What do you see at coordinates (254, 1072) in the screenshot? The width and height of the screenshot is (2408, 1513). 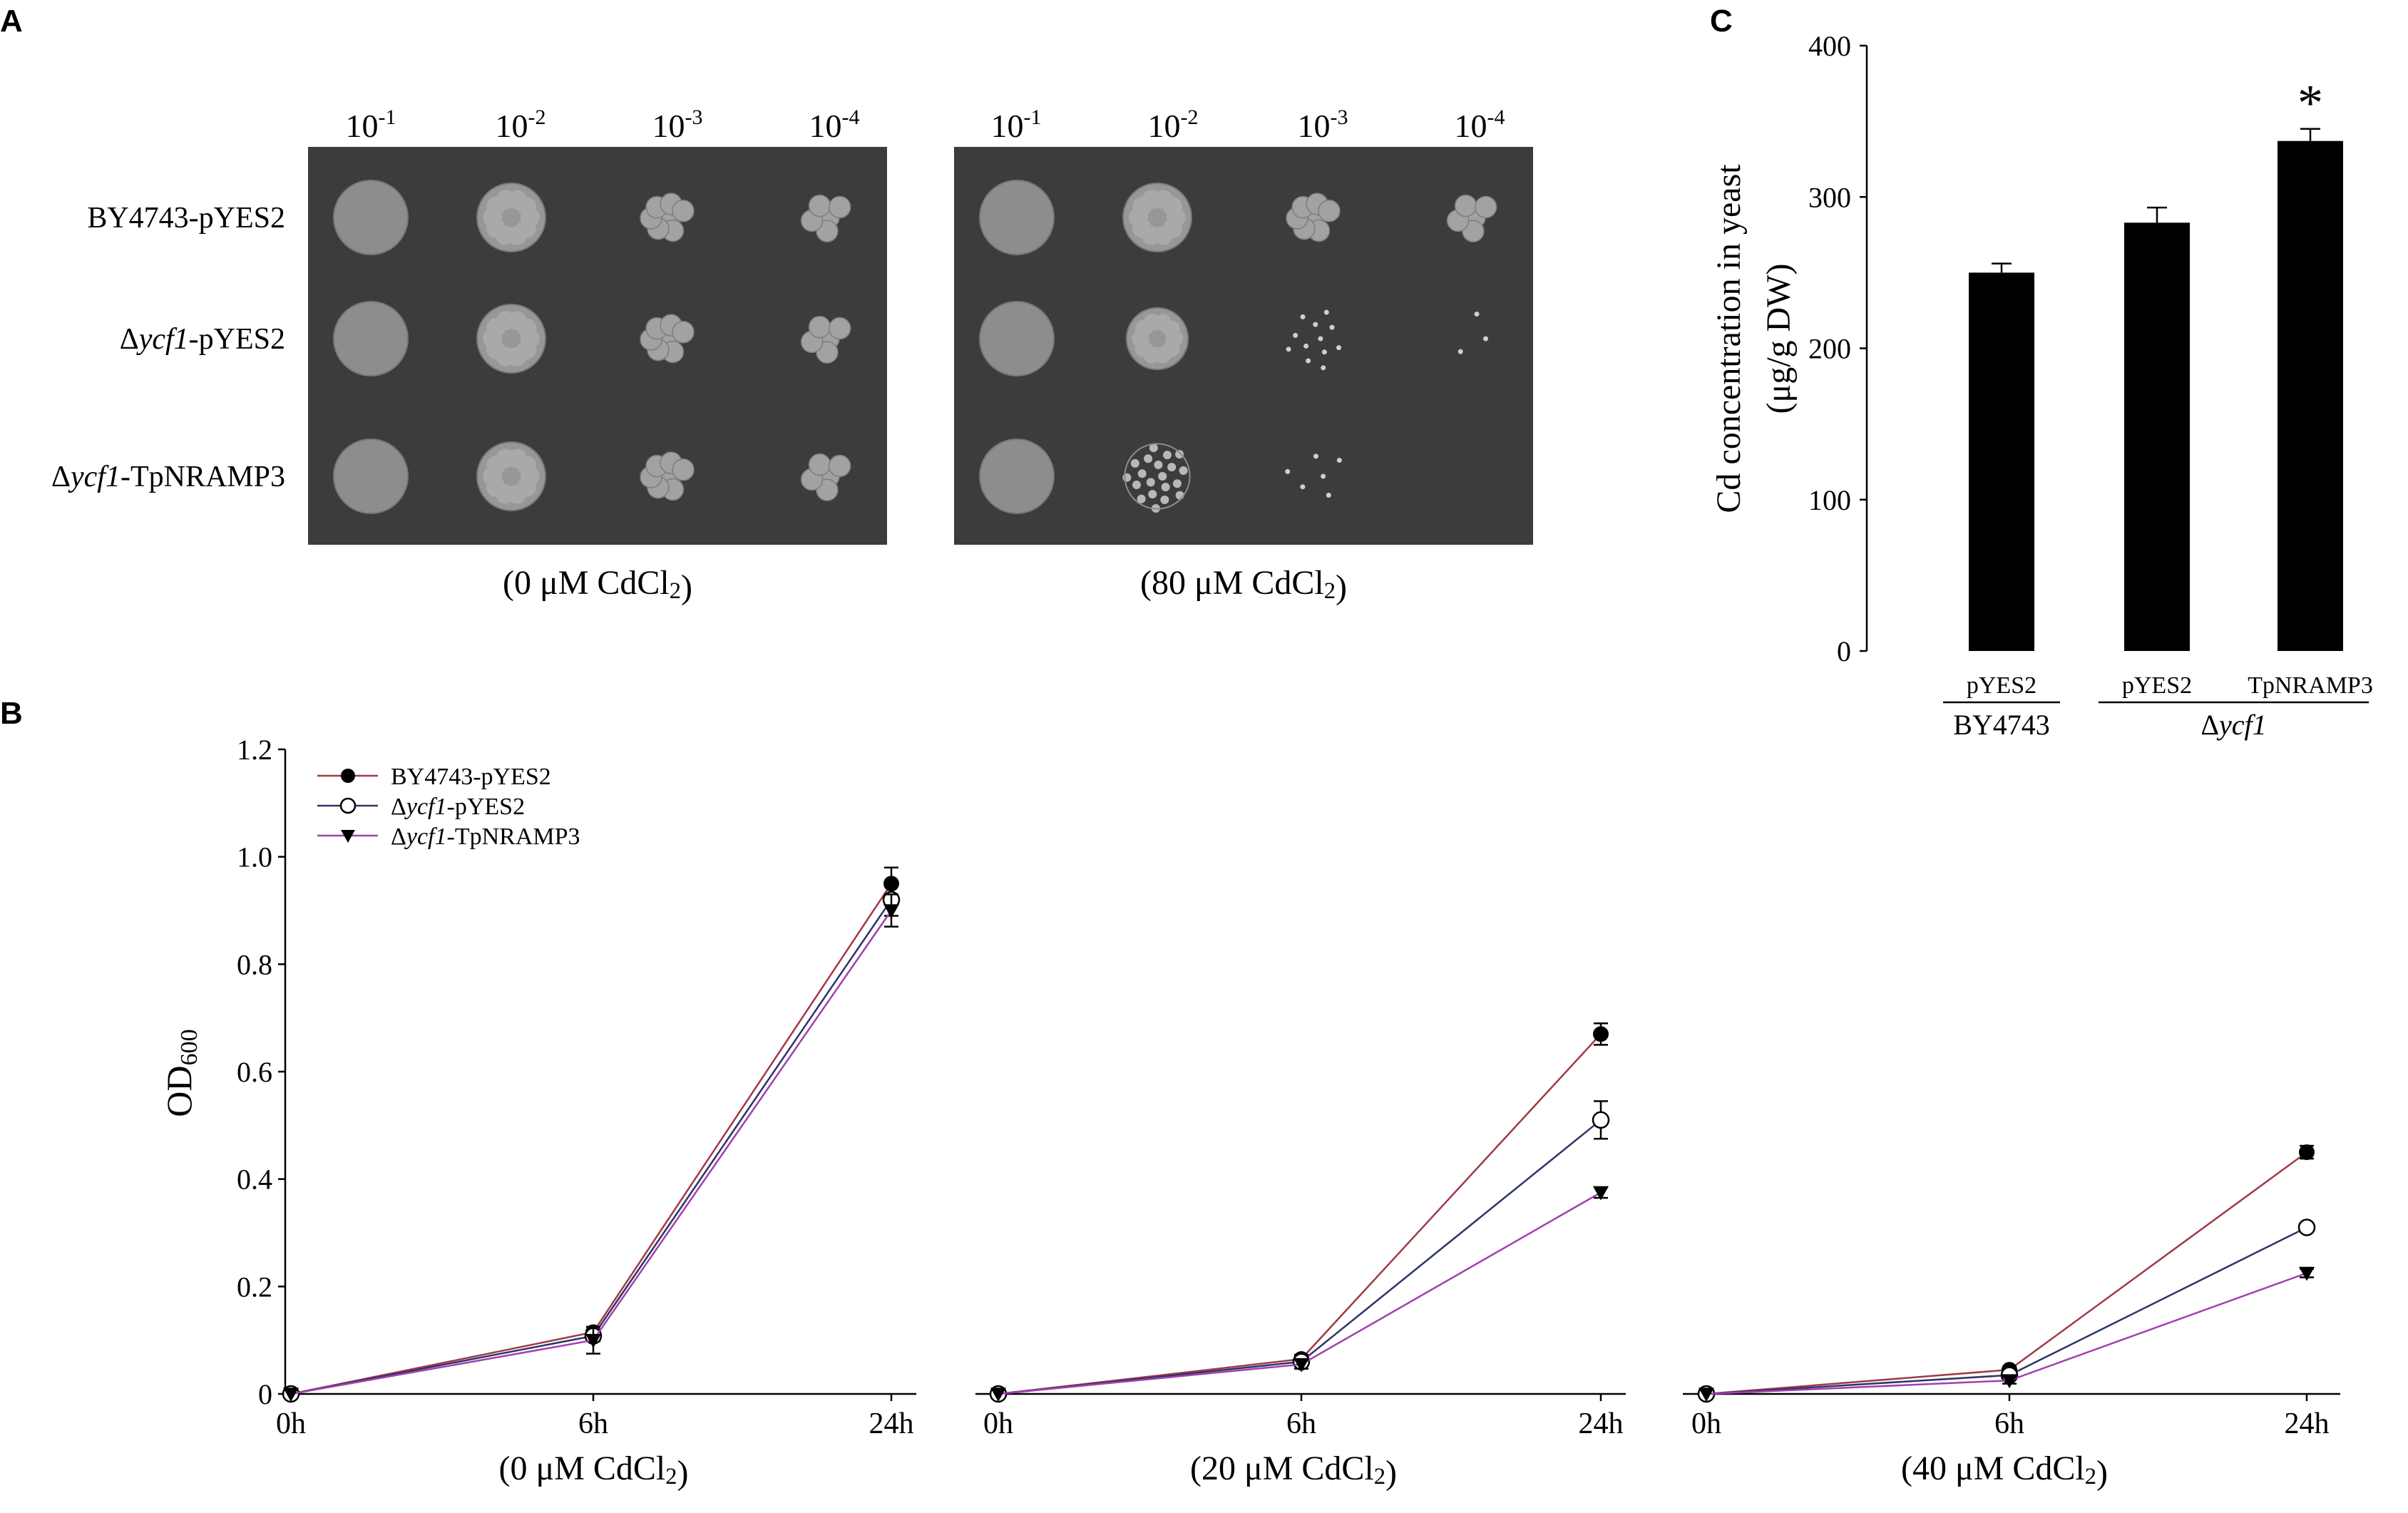 I see `y-tick-label: 0.6` at bounding box center [254, 1072].